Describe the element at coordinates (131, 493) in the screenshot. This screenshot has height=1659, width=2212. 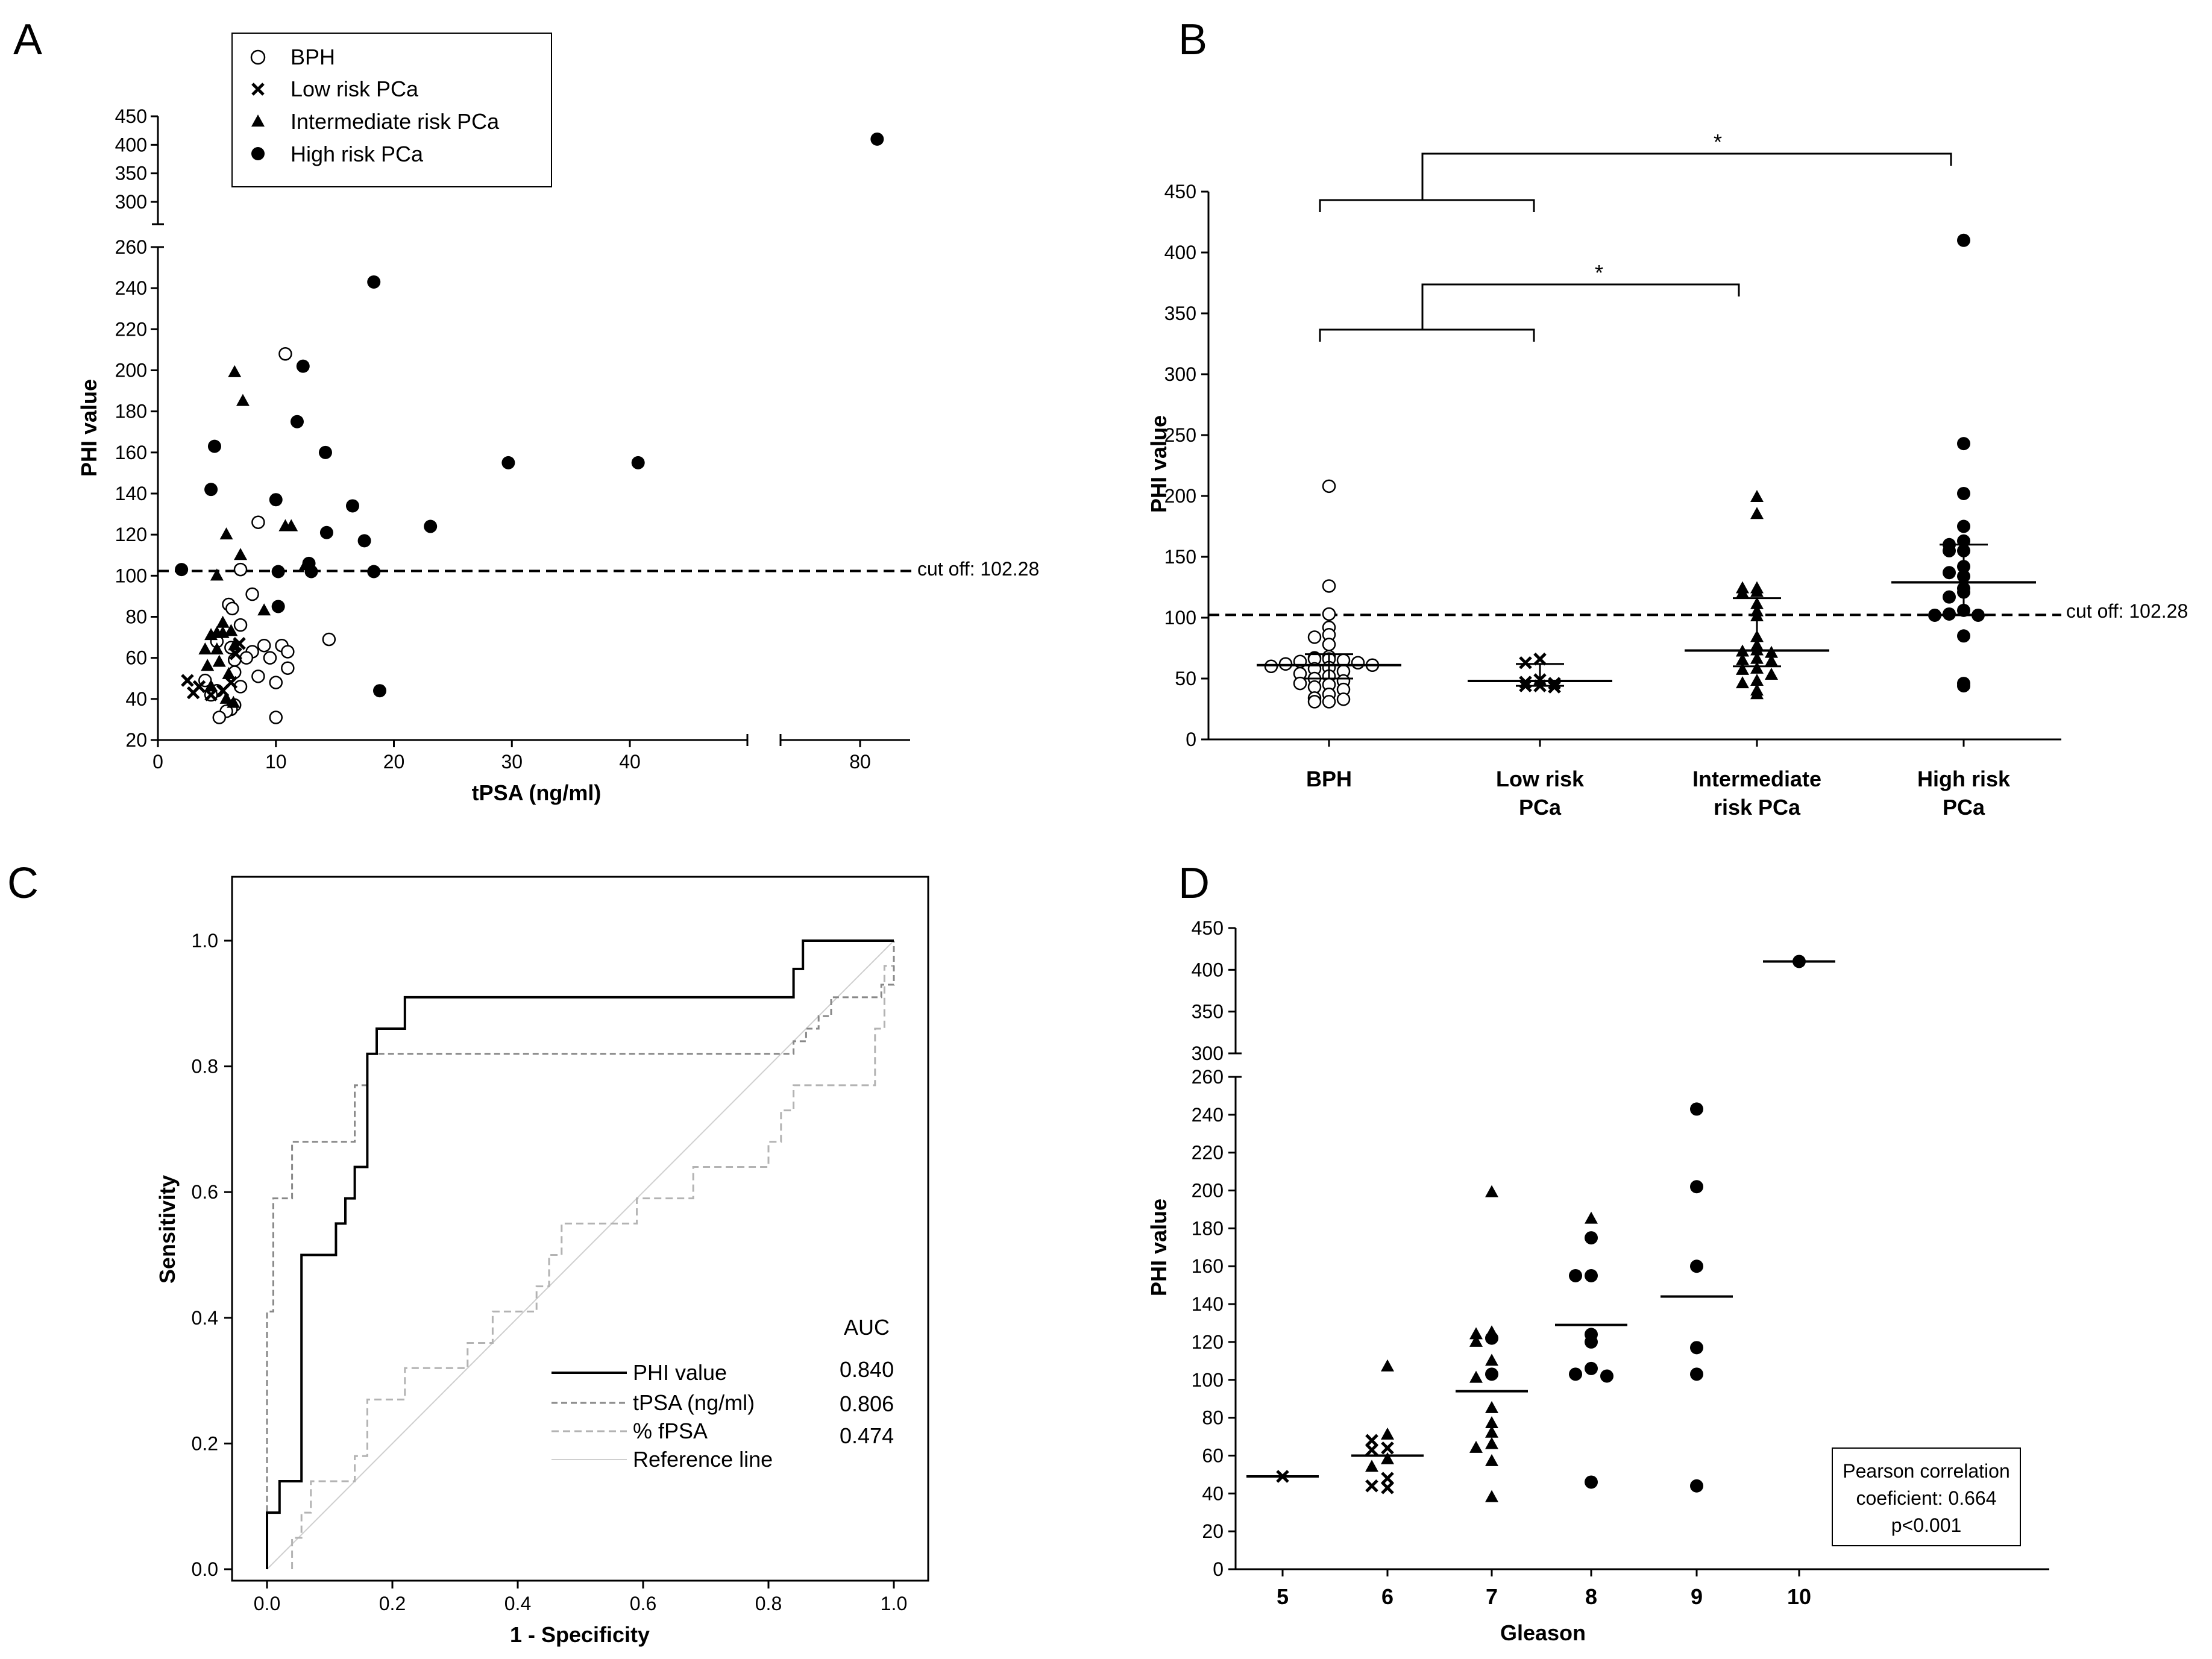
I see `panel-a-ytick-label-6: 140` at that location.